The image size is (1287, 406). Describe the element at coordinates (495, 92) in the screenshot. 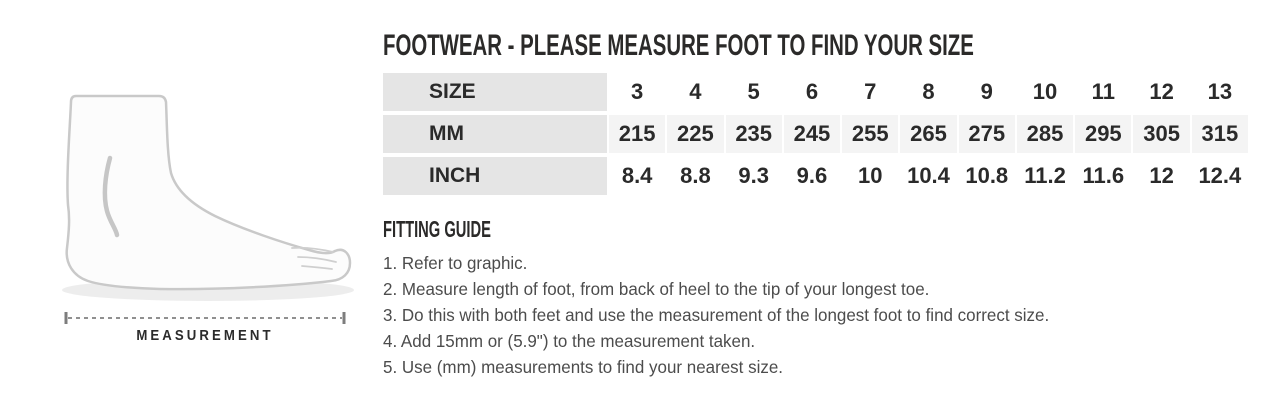

I see `size-table-row-label: SIZE` at that location.